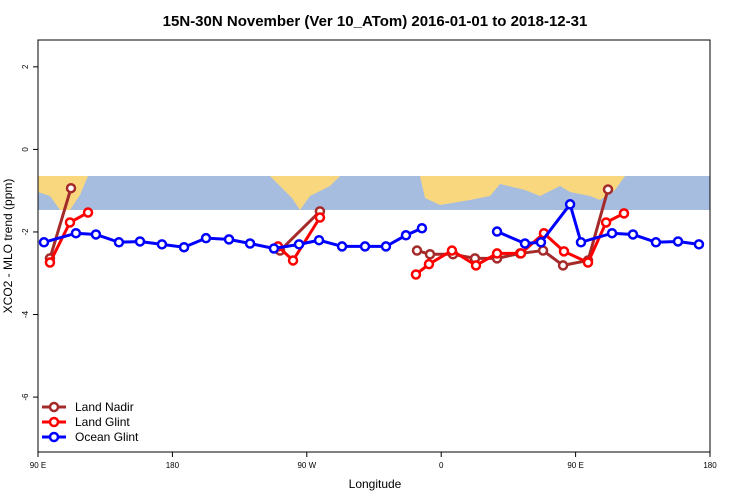  What do you see at coordinates (25, 66) in the screenshot?
I see `y-tick-label: 2` at bounding box center [25, 66].